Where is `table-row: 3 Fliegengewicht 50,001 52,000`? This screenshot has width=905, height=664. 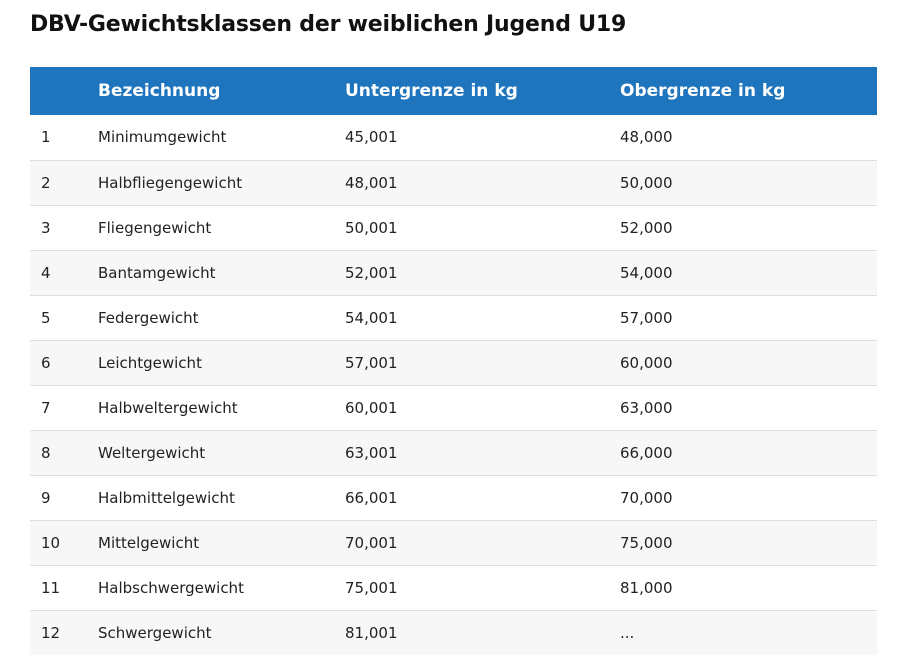 table-row: 3 Fliegengewicht 50,001 52,000 is located at coordinates (453, 227).